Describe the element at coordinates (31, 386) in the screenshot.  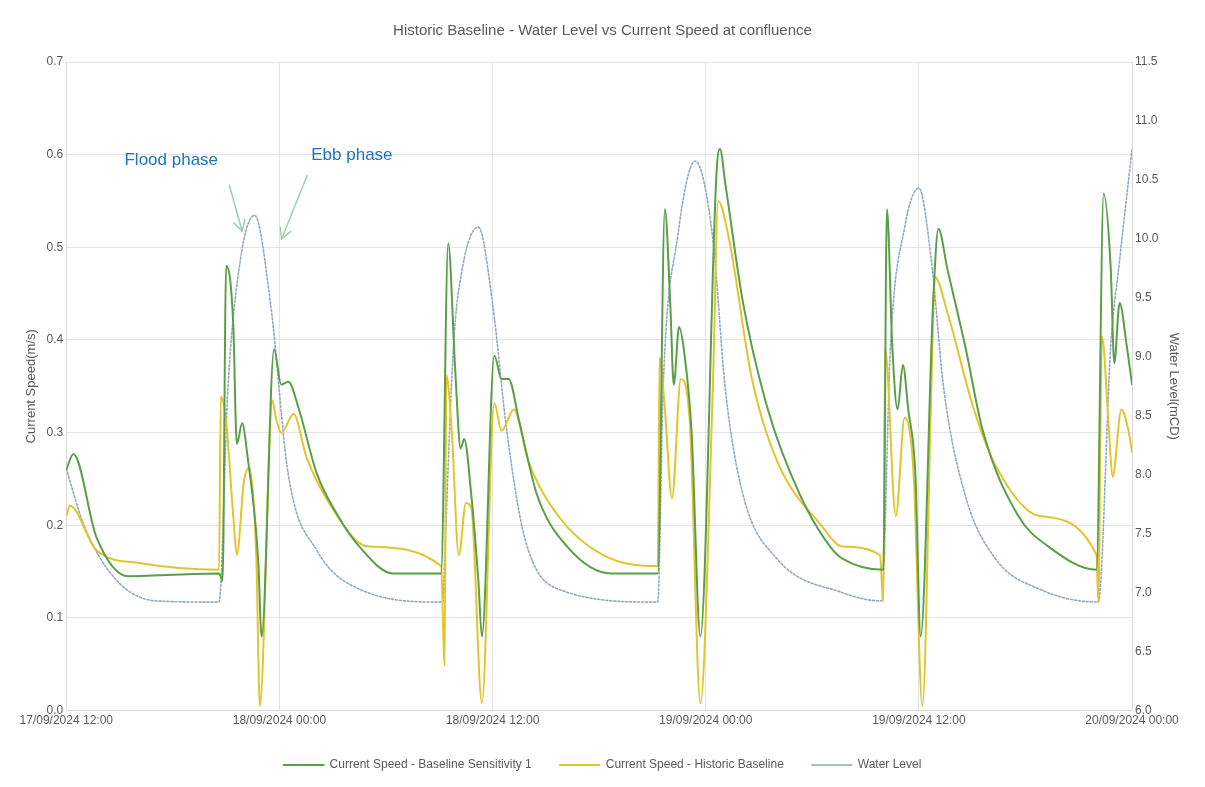
I see `y-axis-title: Current Speed(m/s)` at that location.